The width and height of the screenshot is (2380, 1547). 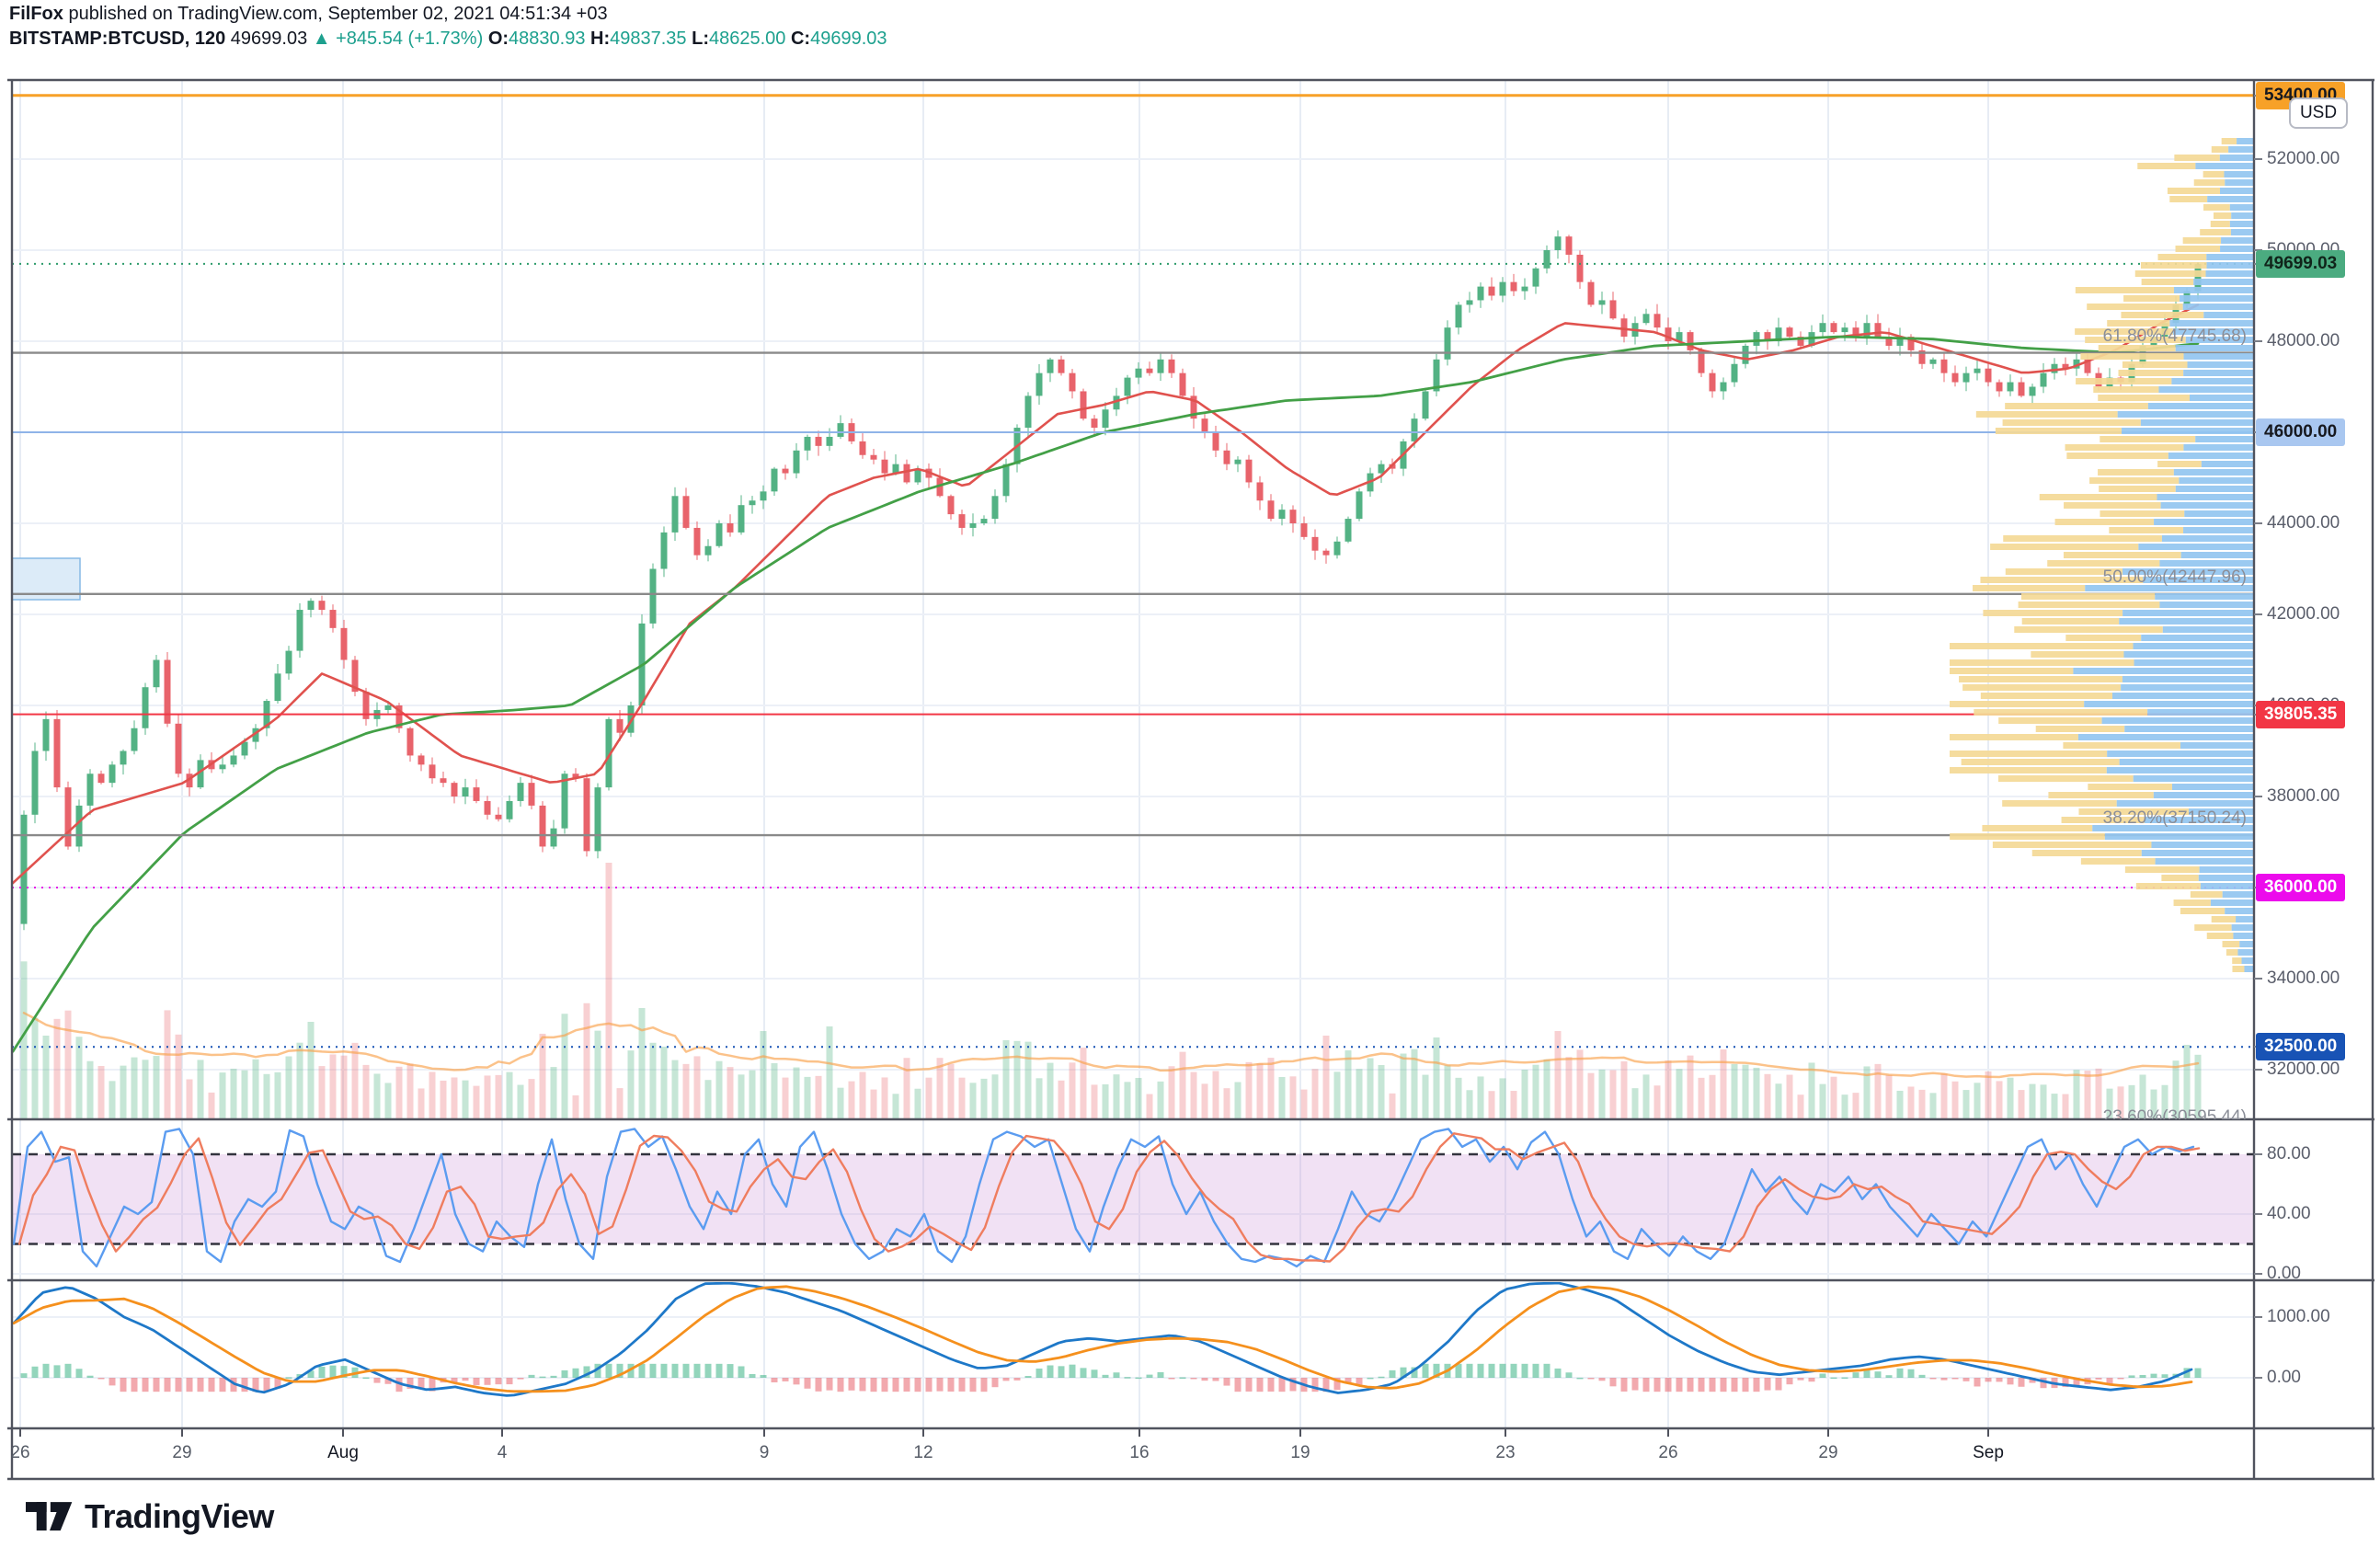 I want to click on stoch-tick-label: 80.00, so click(x=2289, y=1153).